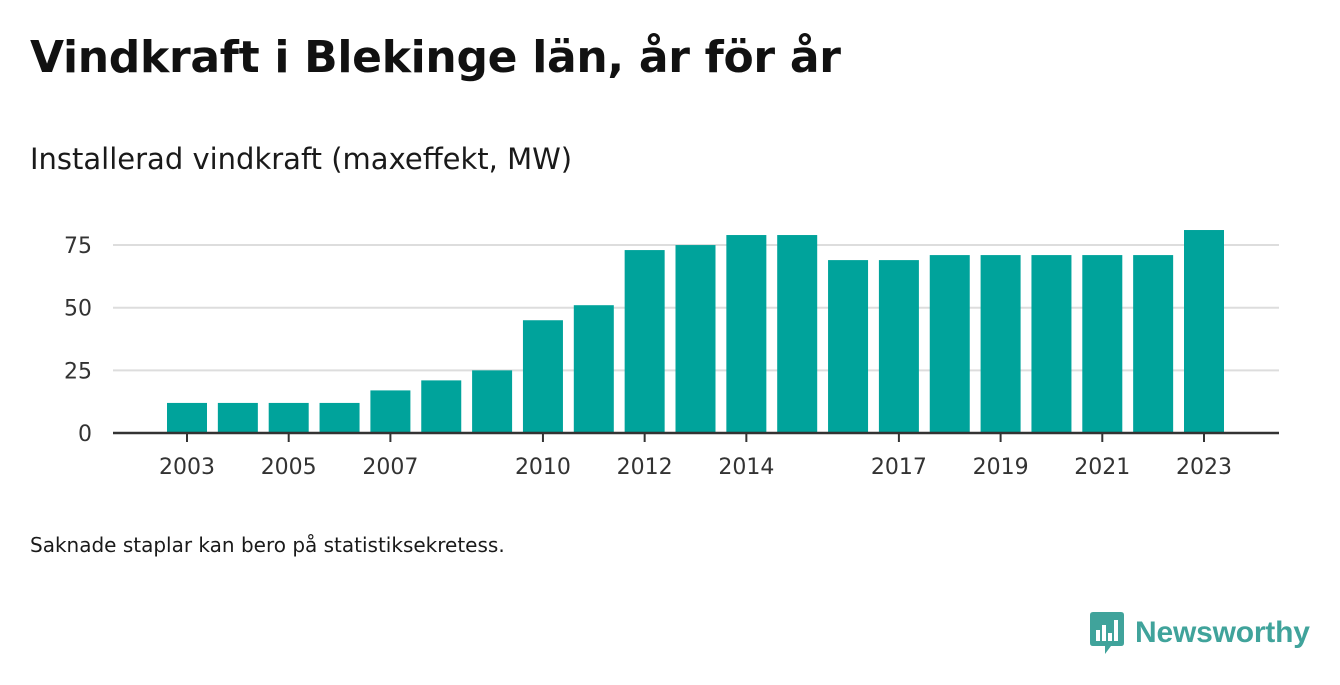 The width and height of the screenshot is (1340, 685). Describe the element at coordinates (746, 334) in the screenshot. I see `bar-2014` at that location.